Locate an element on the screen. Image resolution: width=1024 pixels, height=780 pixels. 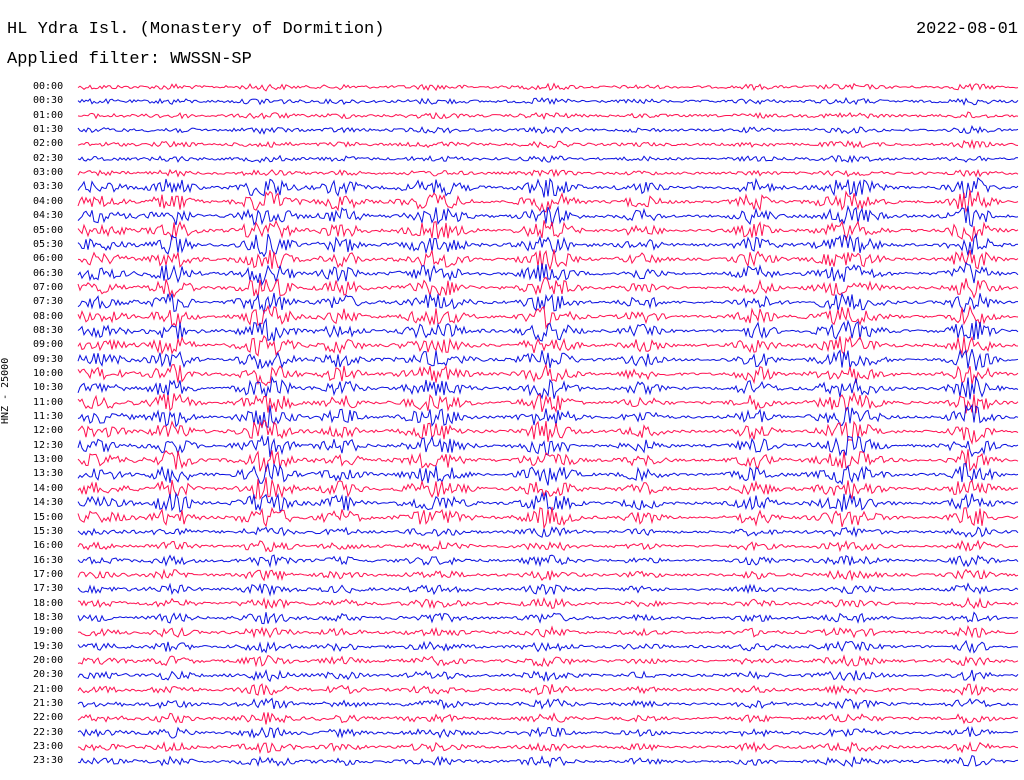
row-time-label: 21:30 is located at coordinates (48, 704).